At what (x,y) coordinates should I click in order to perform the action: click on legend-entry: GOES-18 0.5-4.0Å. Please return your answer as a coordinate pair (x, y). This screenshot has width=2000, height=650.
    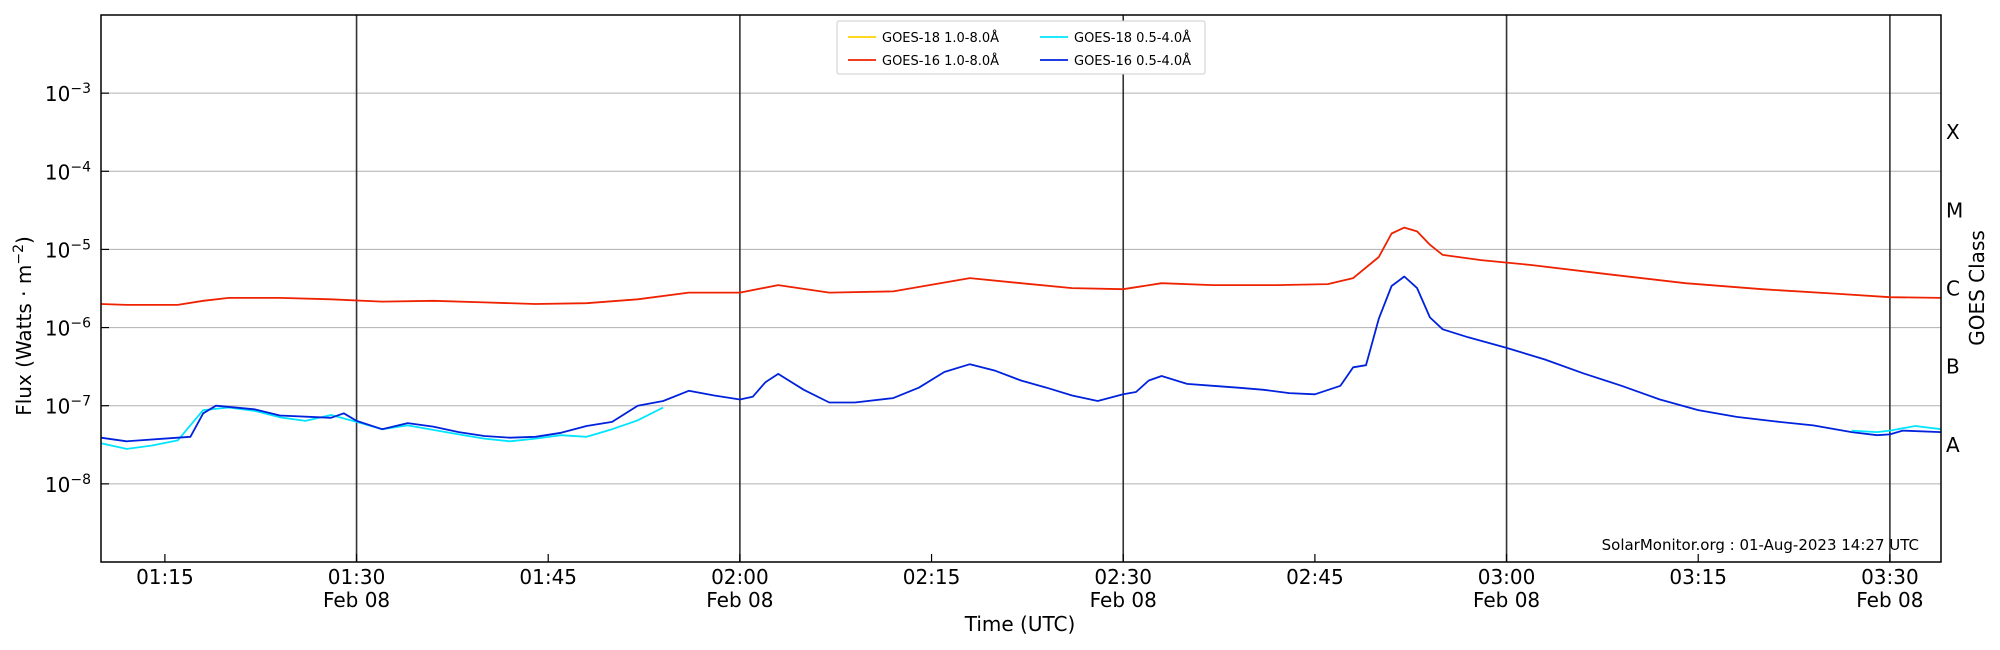
    Looking at the image, I should click on (1132, 38).